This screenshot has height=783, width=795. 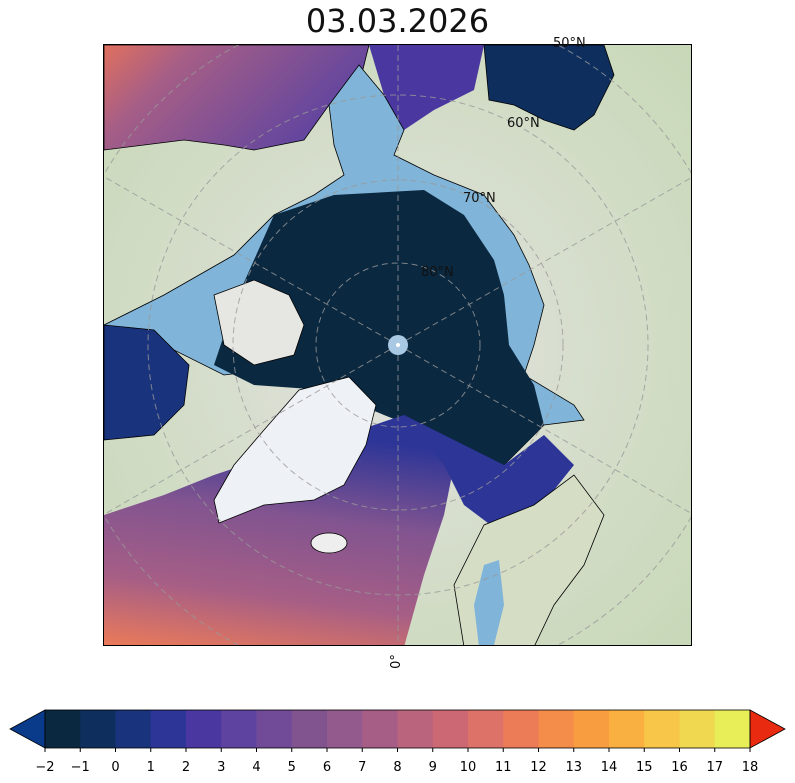 What do you see at coordinates (479, 198) in the screenshot?
I see `lat-label-70: 70°N` at bounding box center [479, 198].